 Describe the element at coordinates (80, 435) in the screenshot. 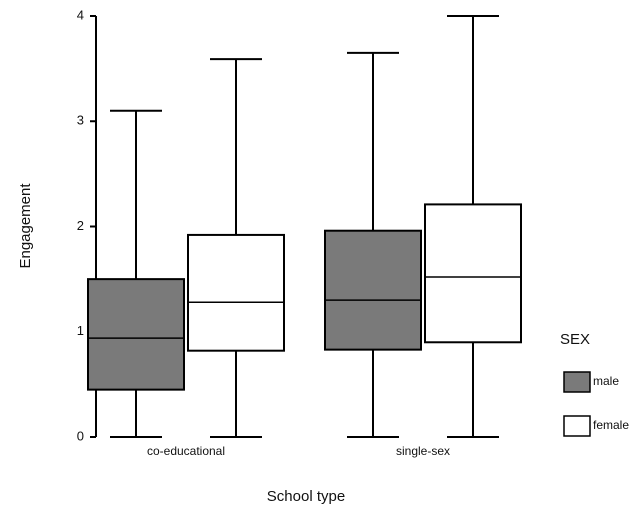

I see `y-tick-label: 0` at that location.